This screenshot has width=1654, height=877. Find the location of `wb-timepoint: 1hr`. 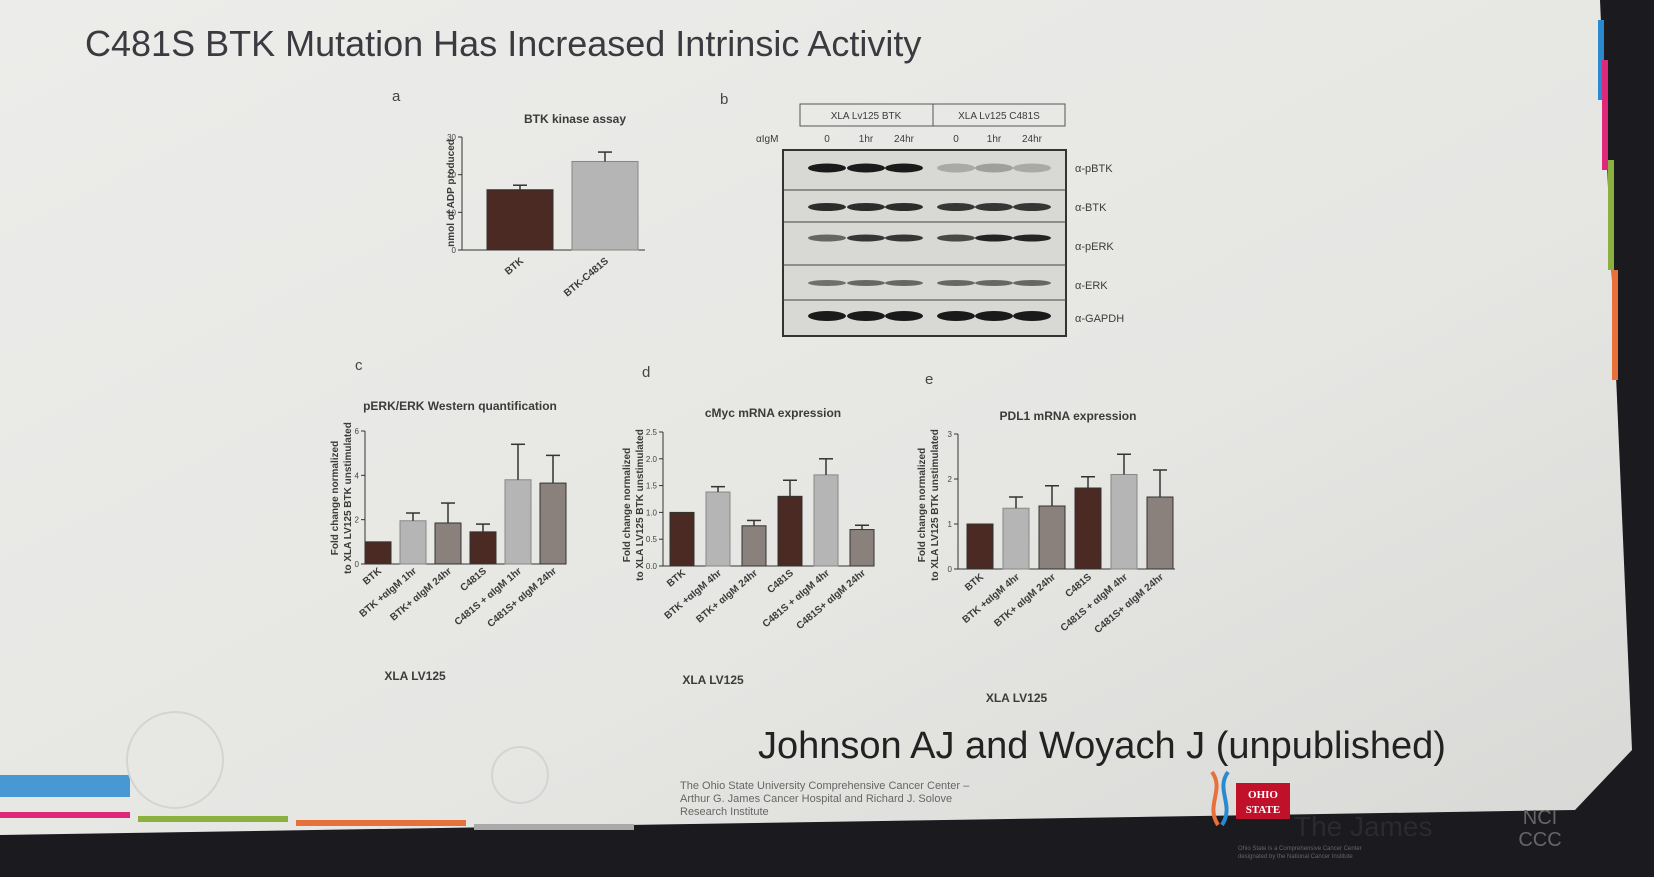

wb-timepoint: 1hr is located at coordinates (866, 139).